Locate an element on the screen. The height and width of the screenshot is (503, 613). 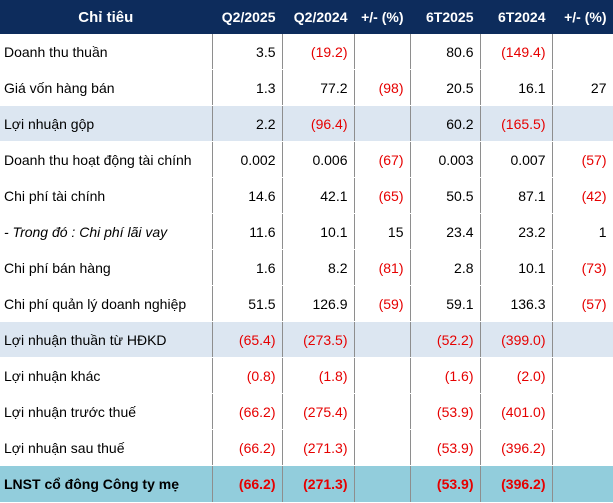
cell-q2-2024: (1.8) is located at coordinates (318, 375).